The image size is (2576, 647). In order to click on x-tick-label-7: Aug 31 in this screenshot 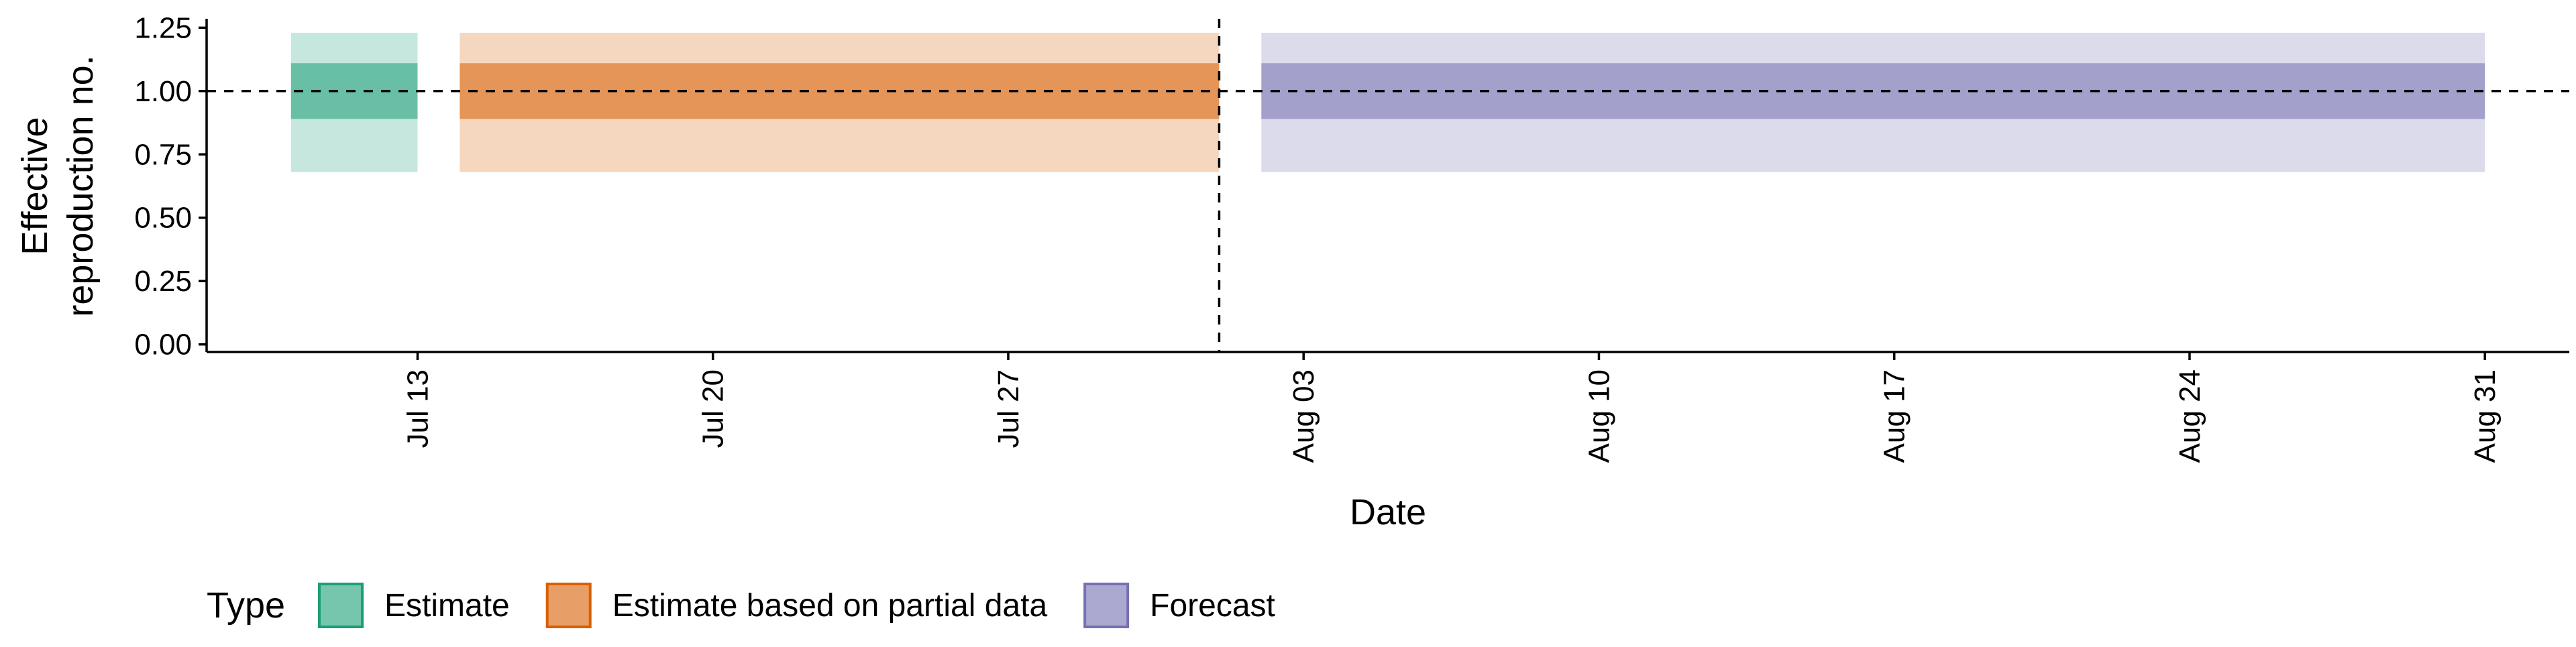, I will do `click(2485, 416)`.